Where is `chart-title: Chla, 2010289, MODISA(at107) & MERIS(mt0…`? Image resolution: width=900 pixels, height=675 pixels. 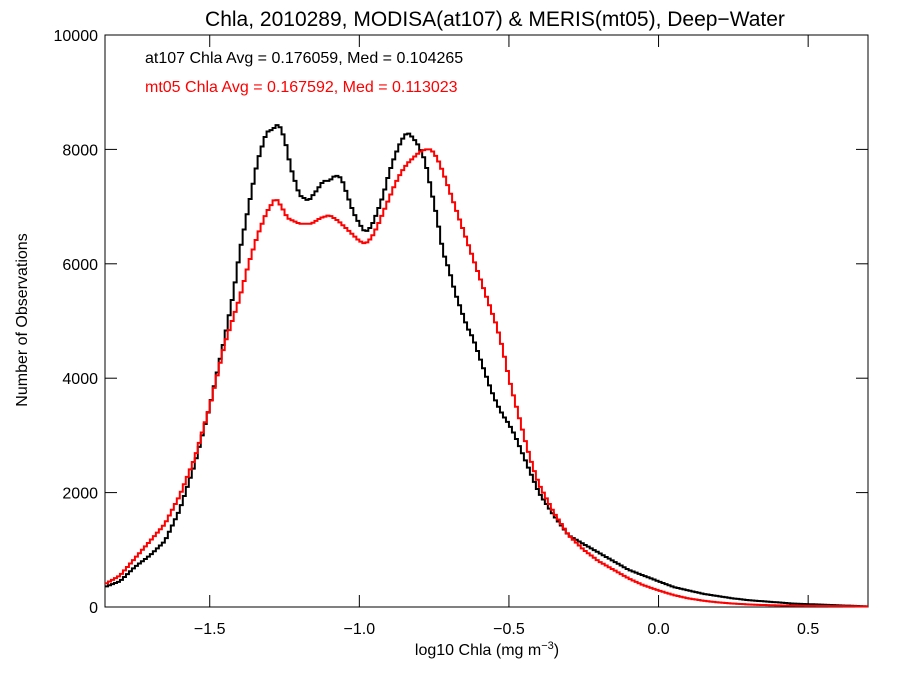 chart-title: Chla, 2010289, MODISA(at107) & MERIS(mt0… is located at coordinates (495, 19).